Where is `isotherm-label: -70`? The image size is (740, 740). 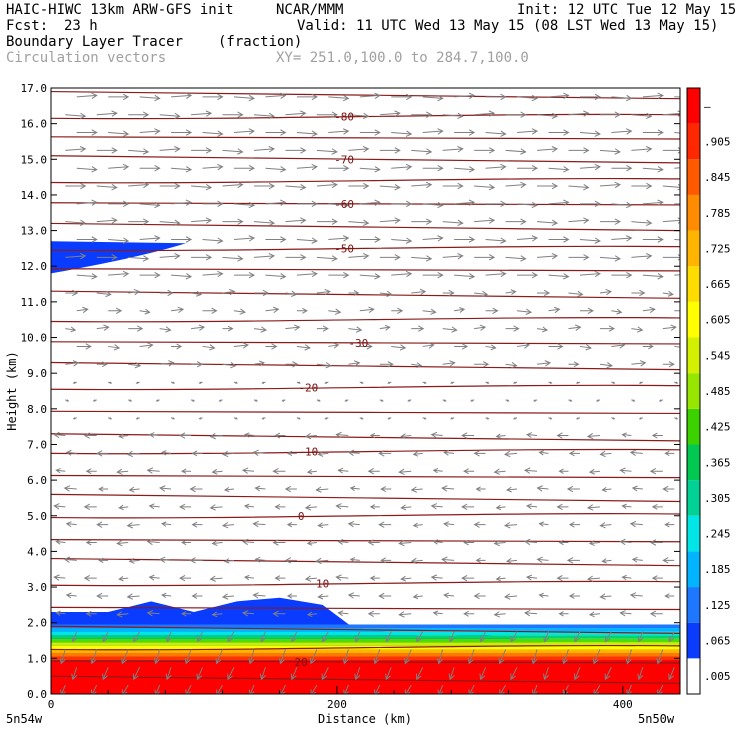
isotherm-label: -70 is located at coordinates (344, 159).